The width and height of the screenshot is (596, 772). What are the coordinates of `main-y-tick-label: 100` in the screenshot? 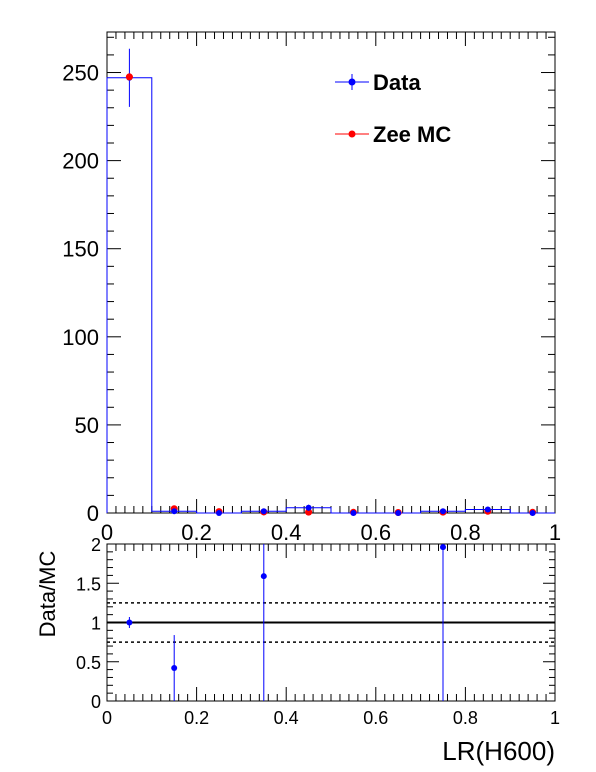 It's located at (80, 337).